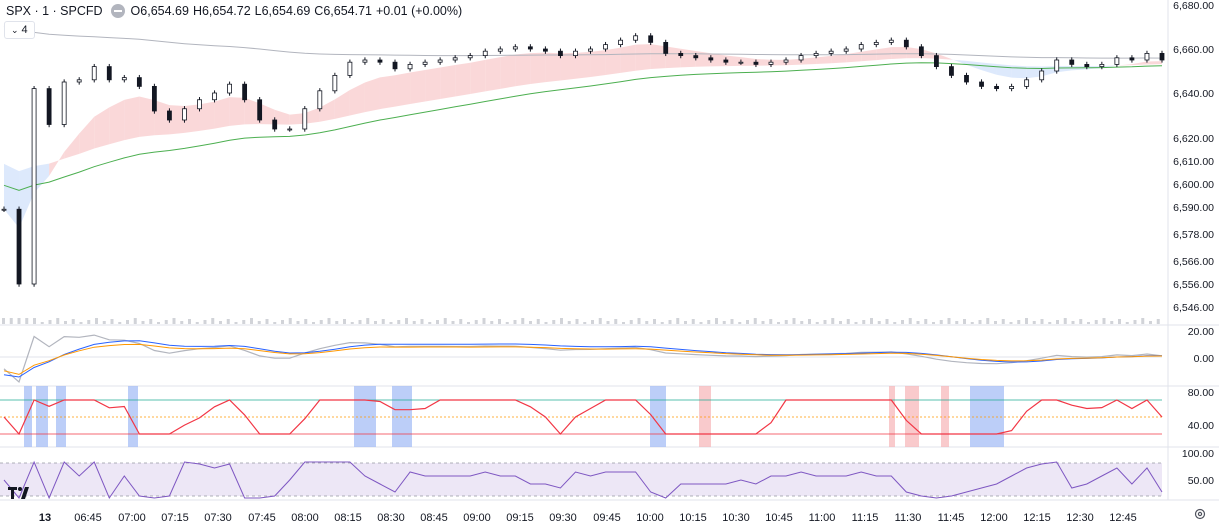 This screenshot has height=525, width=1219. I want to click on tradingview-logo-icon, so click(20, 493).